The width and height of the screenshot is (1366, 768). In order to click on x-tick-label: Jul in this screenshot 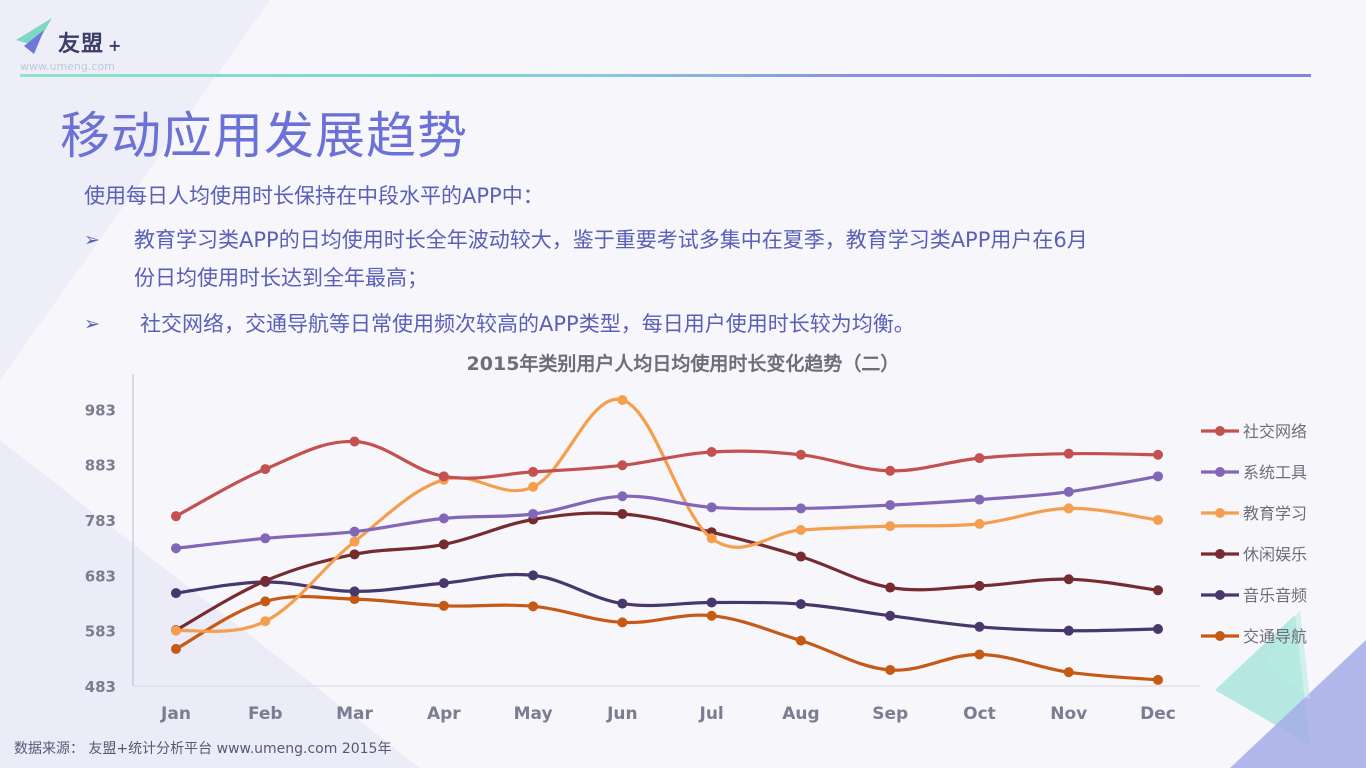, I will do `click(711, 714)`.